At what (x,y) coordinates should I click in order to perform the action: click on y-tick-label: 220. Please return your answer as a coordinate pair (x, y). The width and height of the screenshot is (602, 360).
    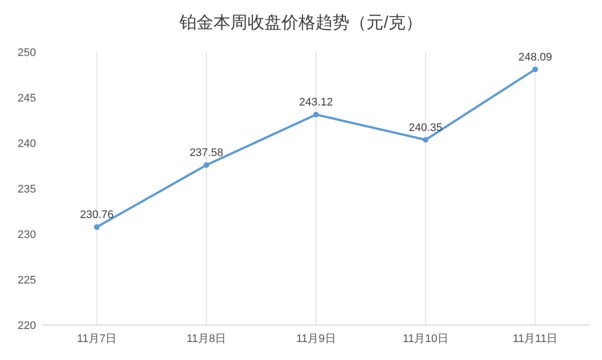
    Looking at the image, I should click on (27, 326).